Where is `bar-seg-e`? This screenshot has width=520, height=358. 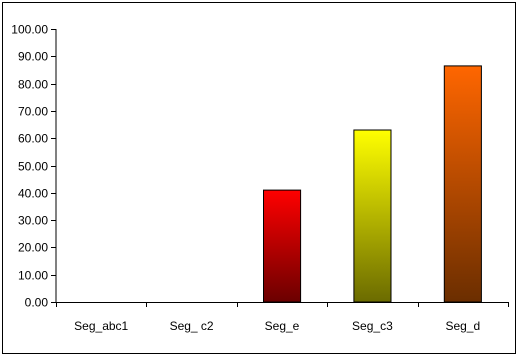
bar-seg-e is located at coordinates (282, 246).